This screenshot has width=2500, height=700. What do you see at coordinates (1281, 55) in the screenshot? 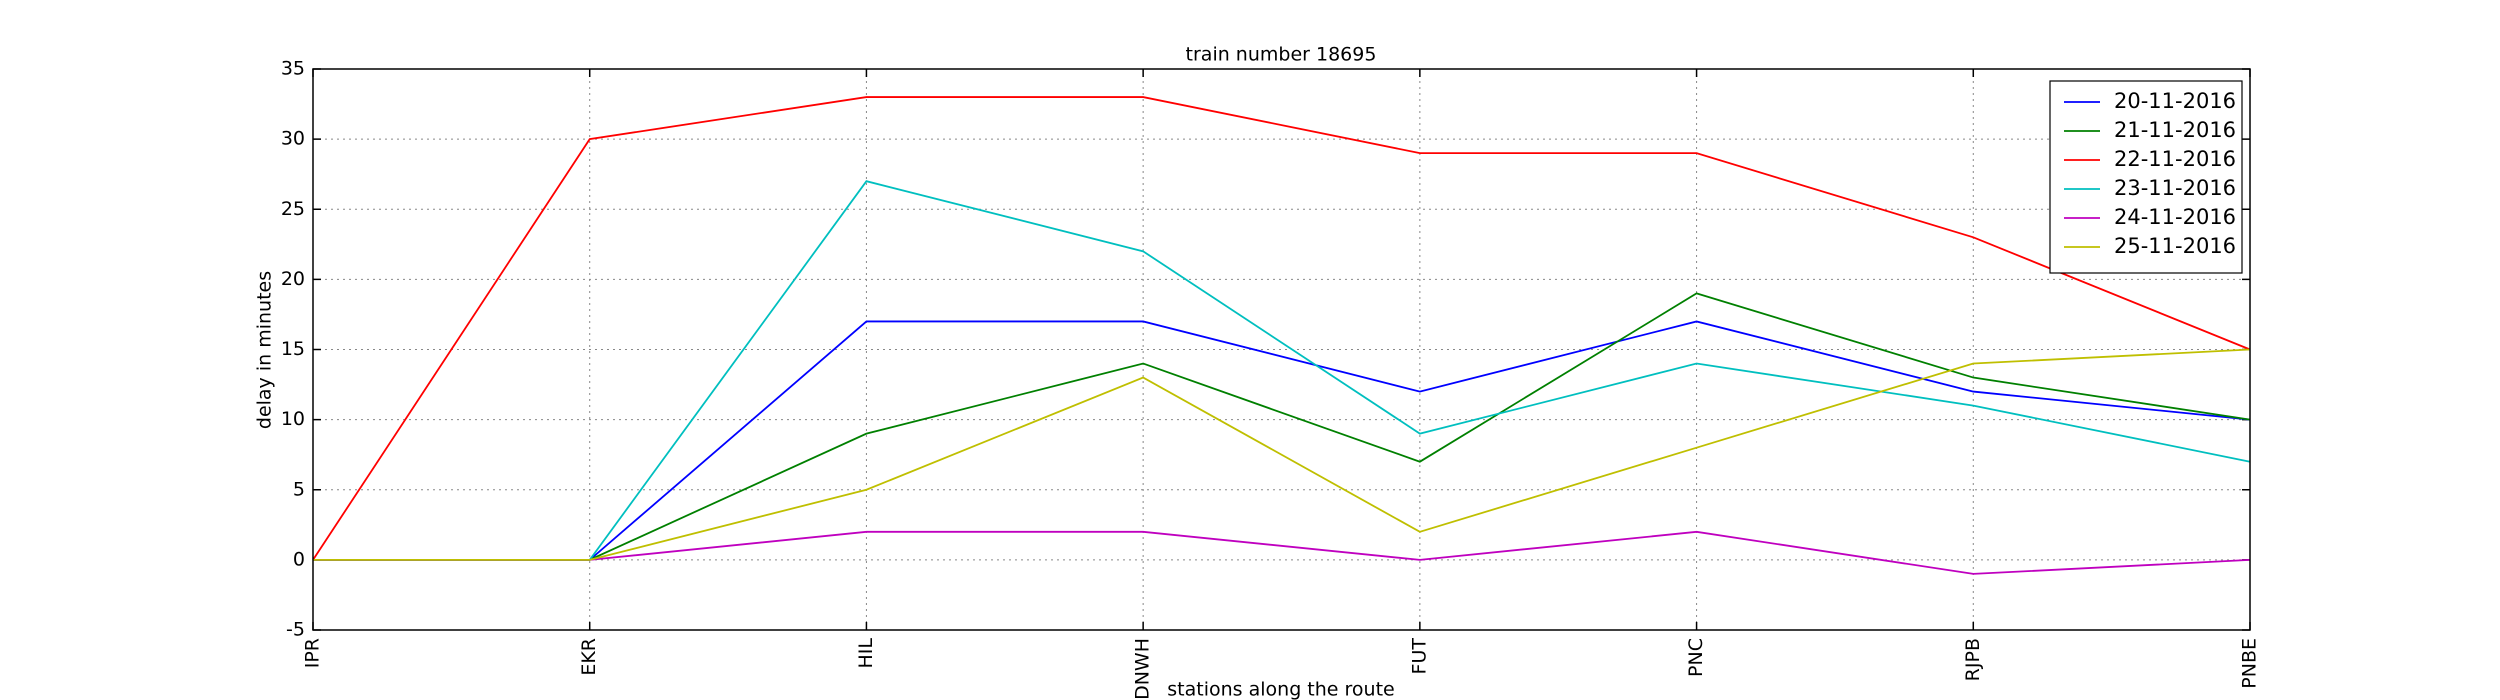
I see `chart-title: train number 18695` at bounding box center [1281, 55].